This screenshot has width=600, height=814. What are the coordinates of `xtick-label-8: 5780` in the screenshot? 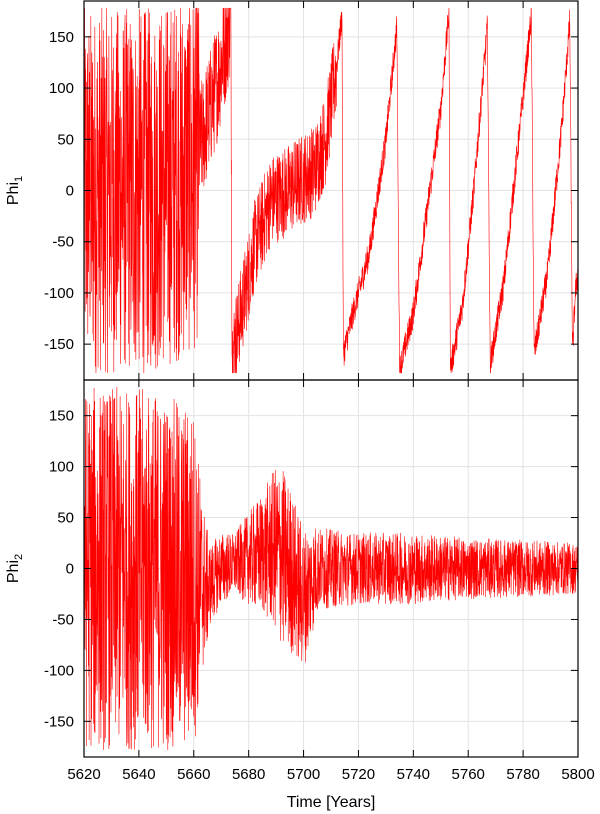 It's located at (522, 774).